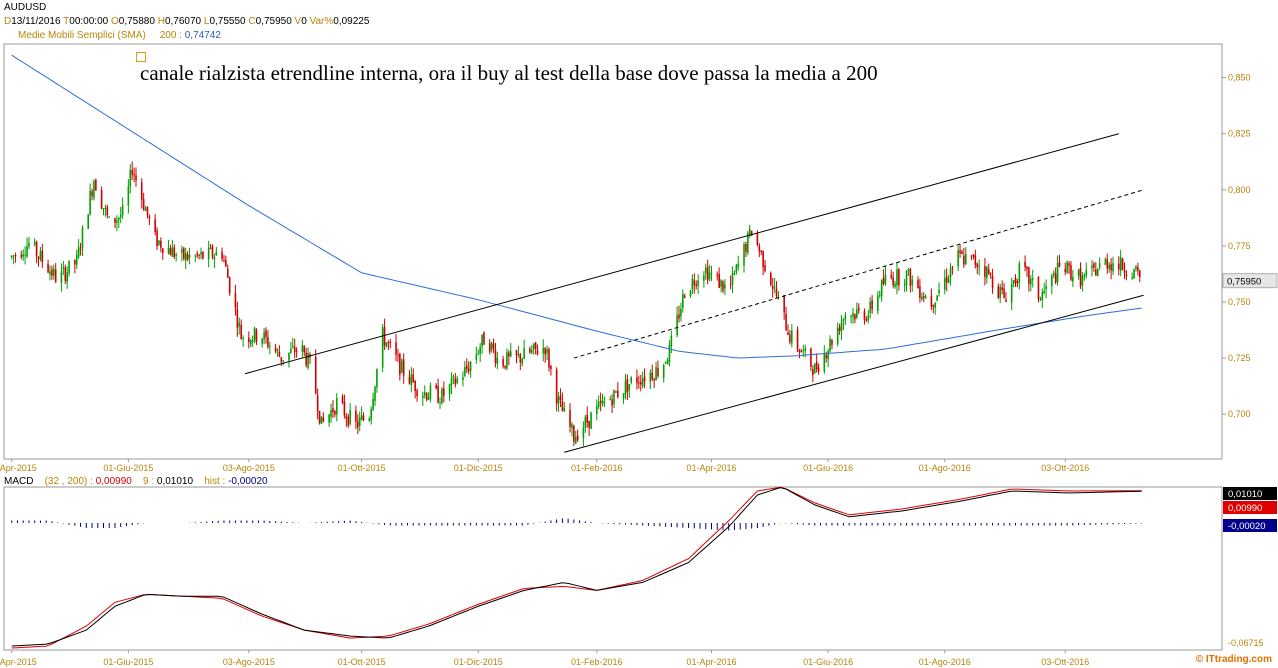  What do you see at coordinates (113, 481) in the screenshot?
I see `macd-legend-value: 0,00990` at bounding box center [113, 481].